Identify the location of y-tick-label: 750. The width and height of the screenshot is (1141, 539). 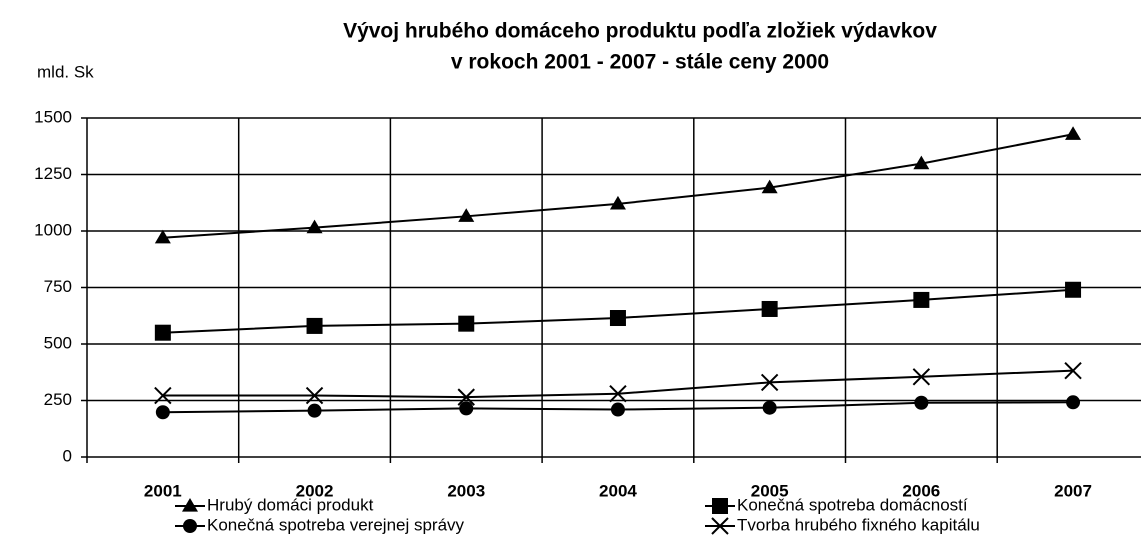
(58, 286).